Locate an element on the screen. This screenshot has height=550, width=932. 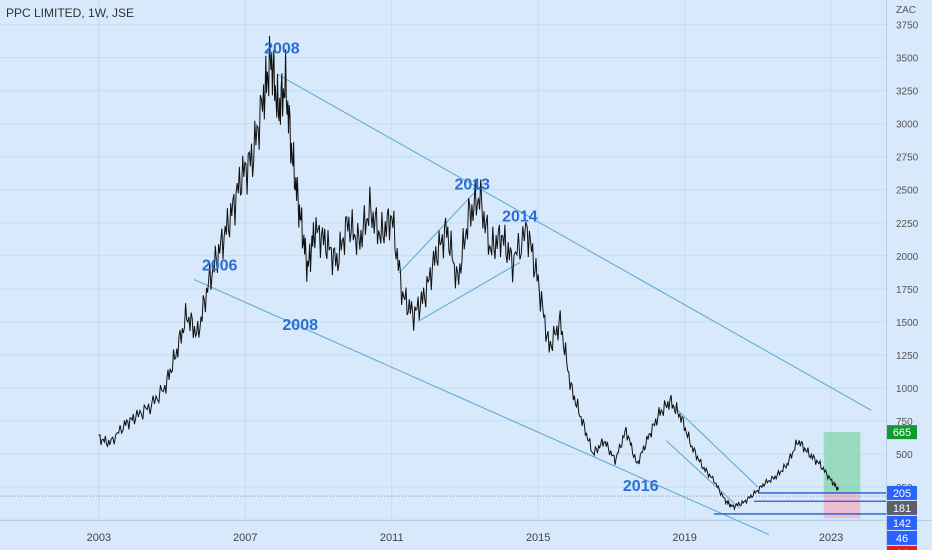
x-tick-label: 2023 is located at coordinates (831, 538).